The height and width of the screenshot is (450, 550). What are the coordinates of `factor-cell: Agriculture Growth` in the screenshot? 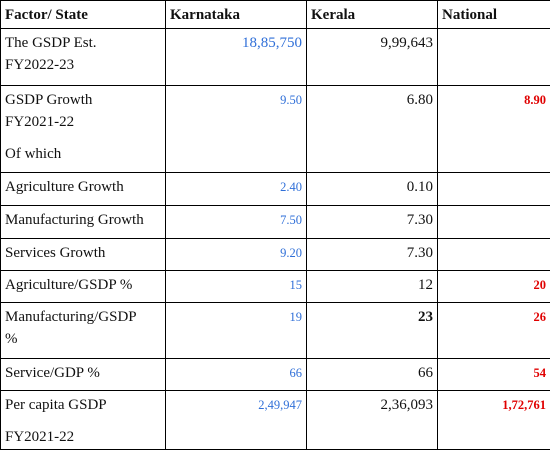 It's located at (83, 189).